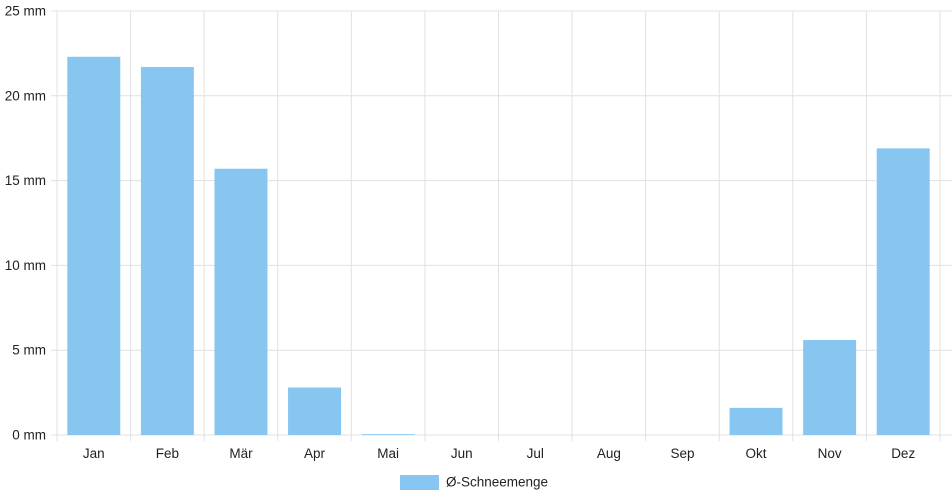 Image resolution: width=952 pixels, height=500 pixels. I want to click on x-tick-label: Jan, so click(94, 453).